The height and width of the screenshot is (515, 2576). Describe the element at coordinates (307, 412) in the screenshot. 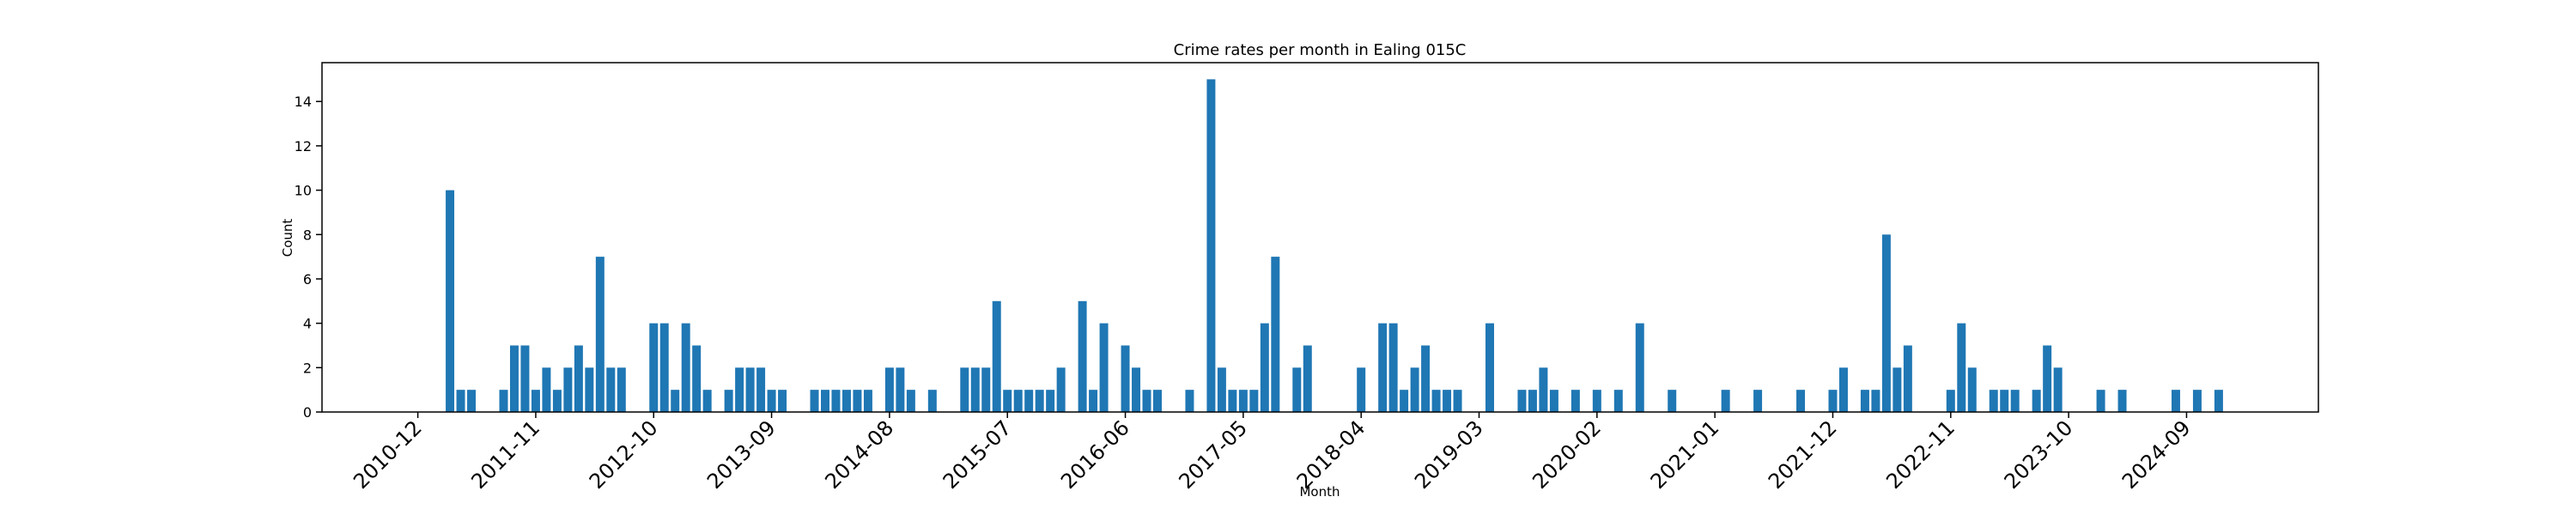

I see `y-tick-label: 0` at that location.